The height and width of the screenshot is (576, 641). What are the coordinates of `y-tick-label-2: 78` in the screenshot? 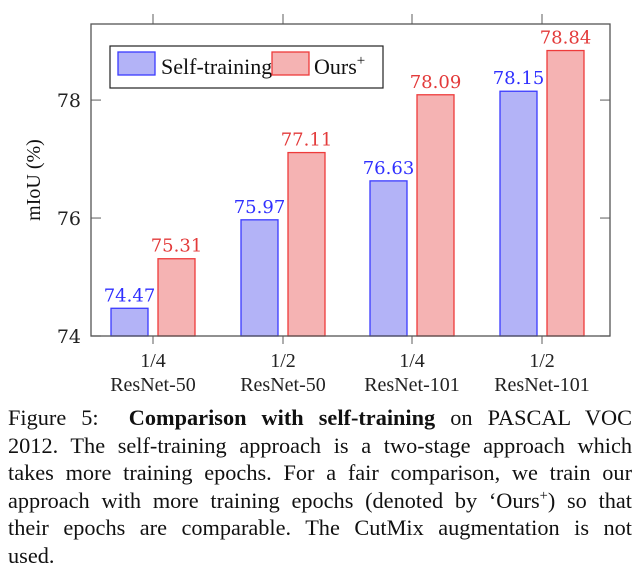 It's located at (69, 101).